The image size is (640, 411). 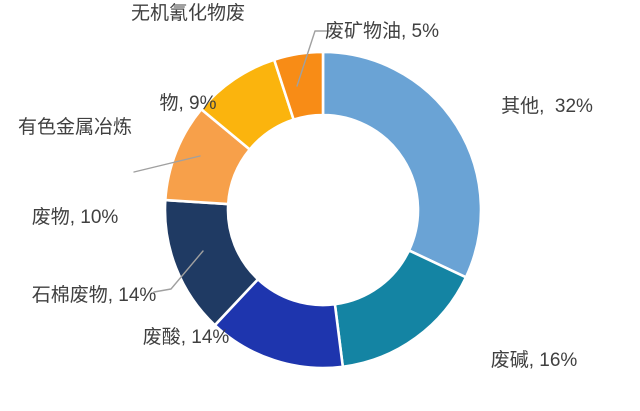 I want to click on label-waste-acid: 废酸, 14%, so click(x=186, y=337).